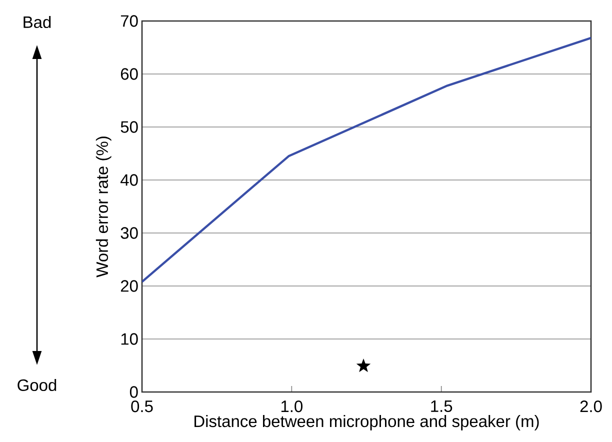  What do you see at coordinates (142, 406) in the screenshot?
I see `x-tick-label: 0.5` at bounding box center [142, 406].